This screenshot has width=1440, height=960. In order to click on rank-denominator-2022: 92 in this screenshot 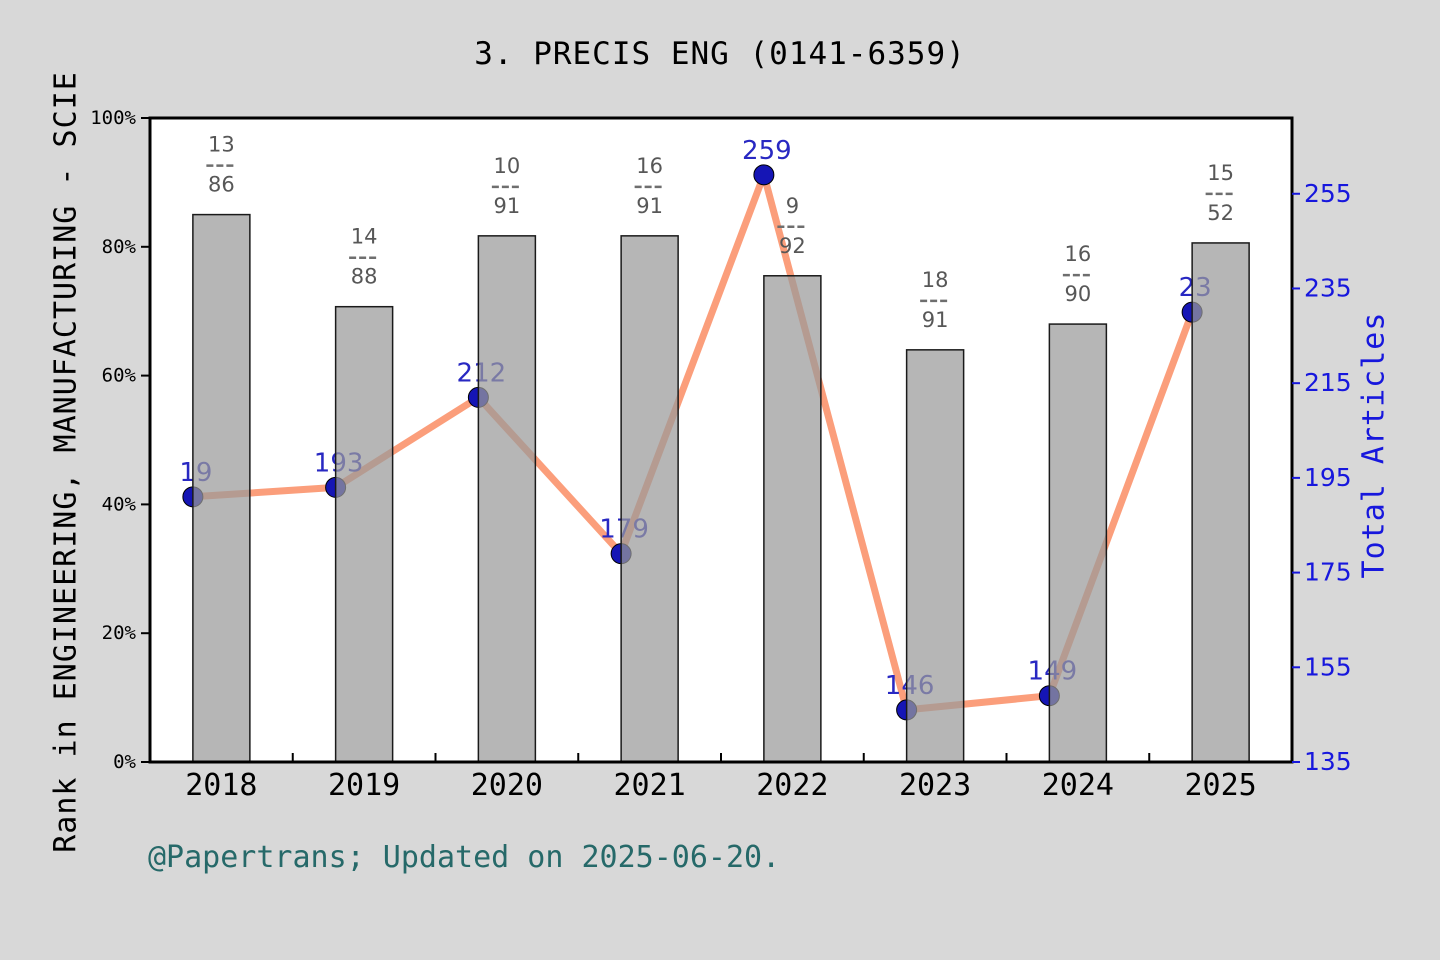, I will do `click(792, 246)`.